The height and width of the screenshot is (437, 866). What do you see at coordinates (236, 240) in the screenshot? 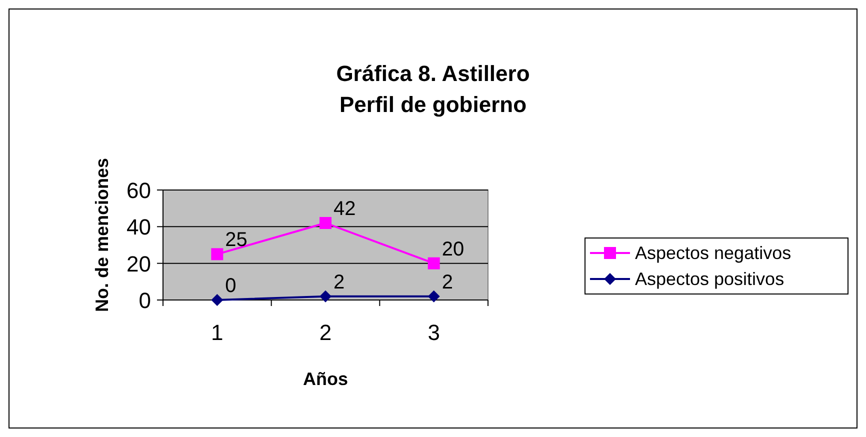
I see `data-label: 25` at bounding box center [236, 240].